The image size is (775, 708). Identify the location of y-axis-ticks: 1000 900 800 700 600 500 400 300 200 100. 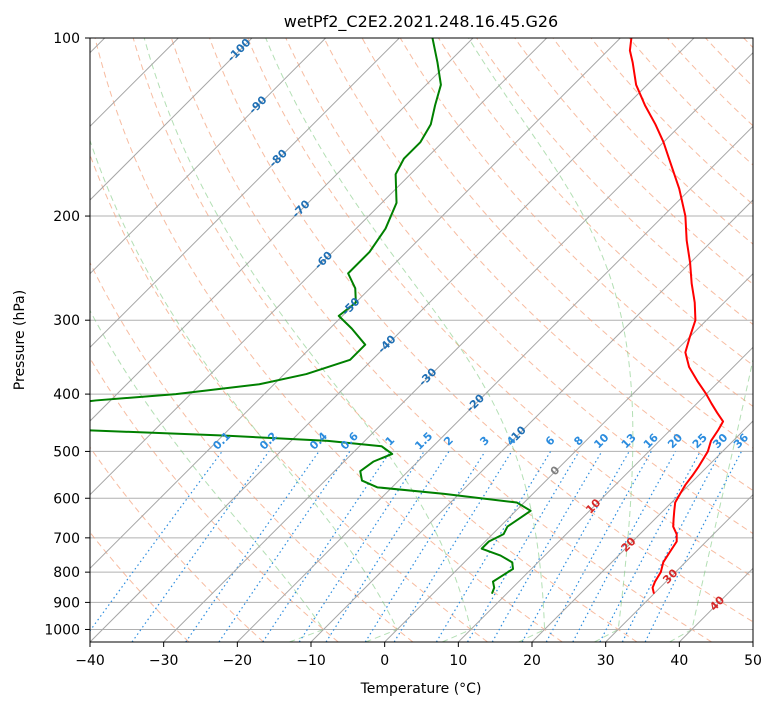
(67, 334).